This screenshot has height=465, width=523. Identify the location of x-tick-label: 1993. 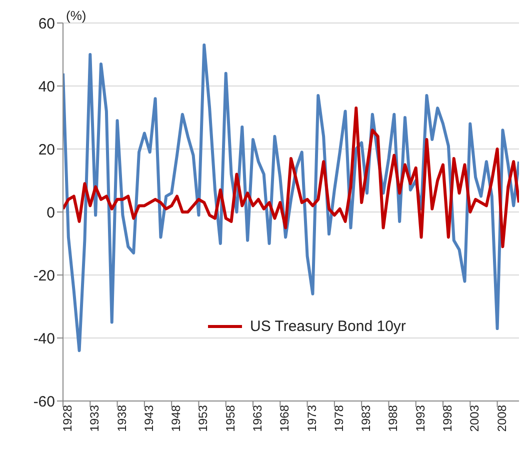
(420, 418).